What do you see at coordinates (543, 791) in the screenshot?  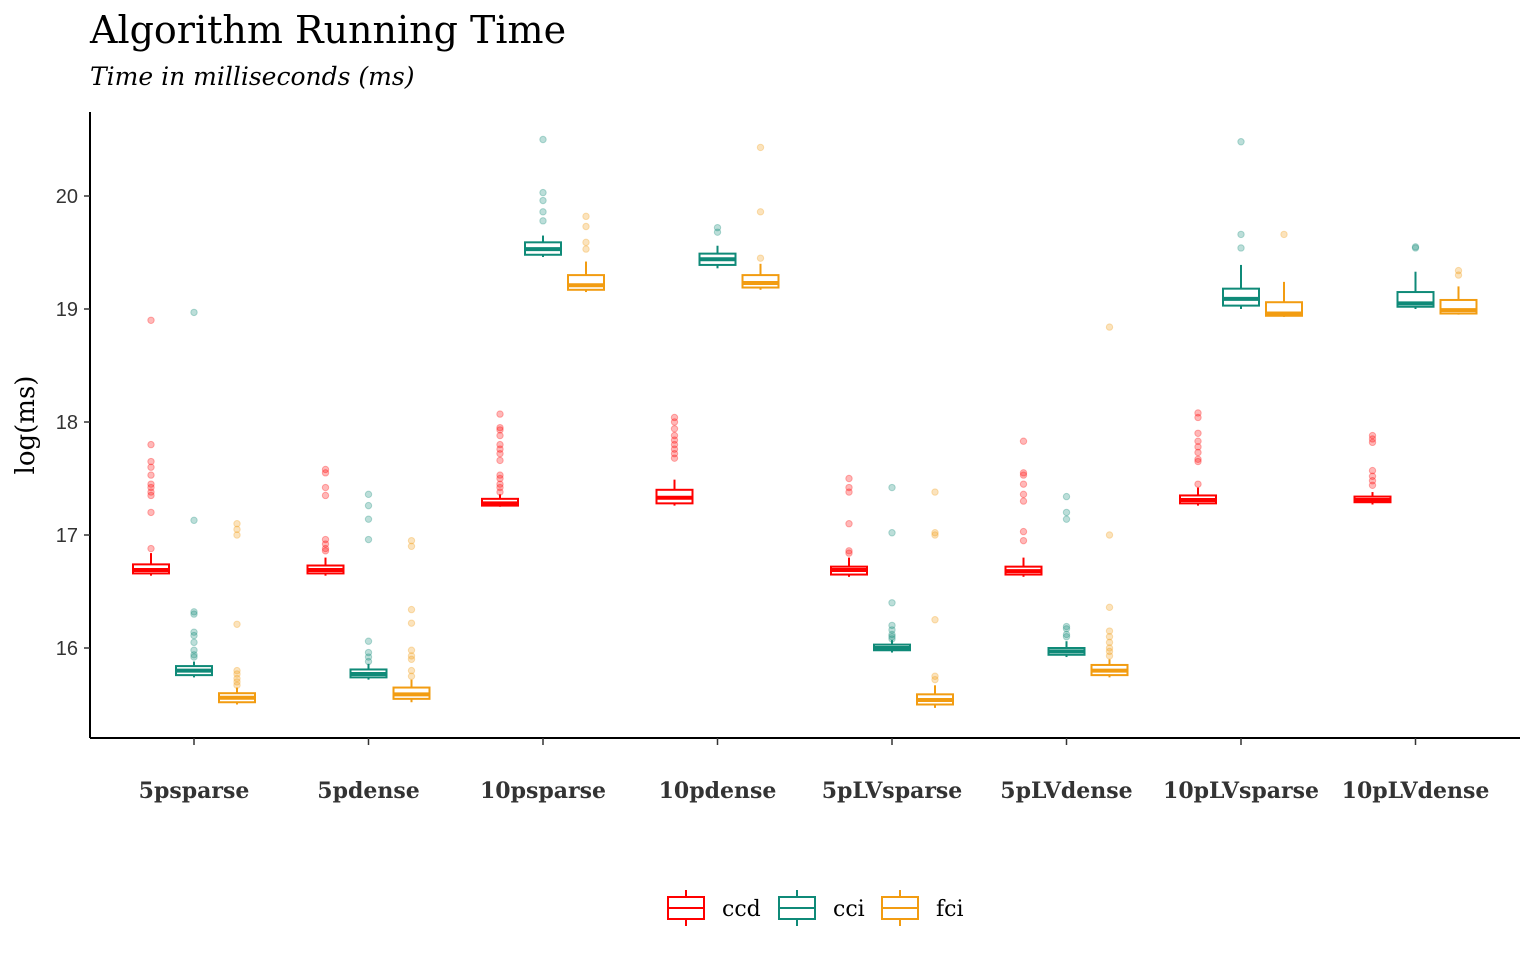 I see `x-tick-label: 10psparse` at bounding box center [543, 791].